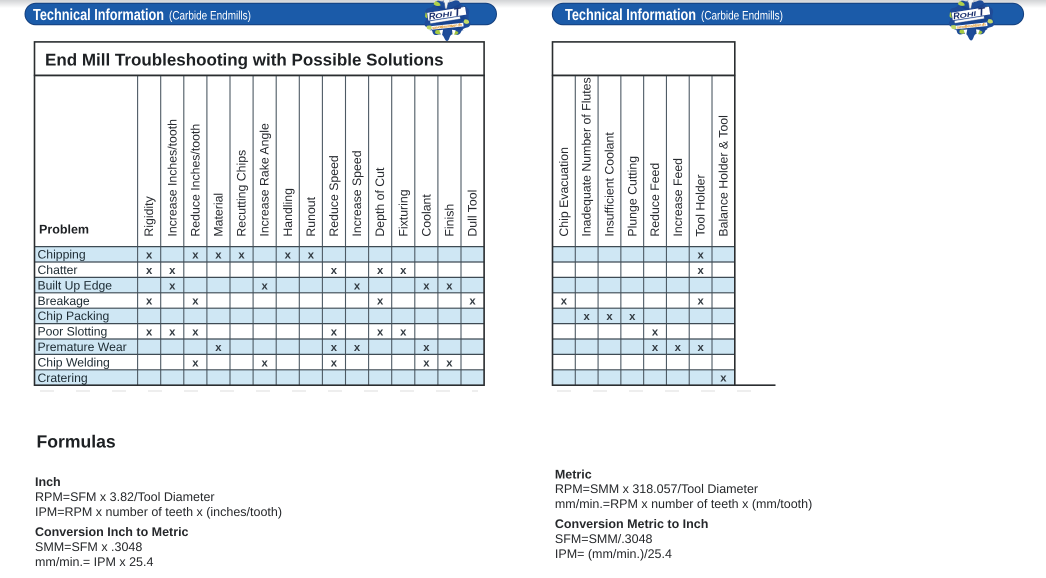  What do you see at coordinates (334, 196) in the screenshot?
I see `svg-text: Reduce Speed` at bounding box center [334, 196].